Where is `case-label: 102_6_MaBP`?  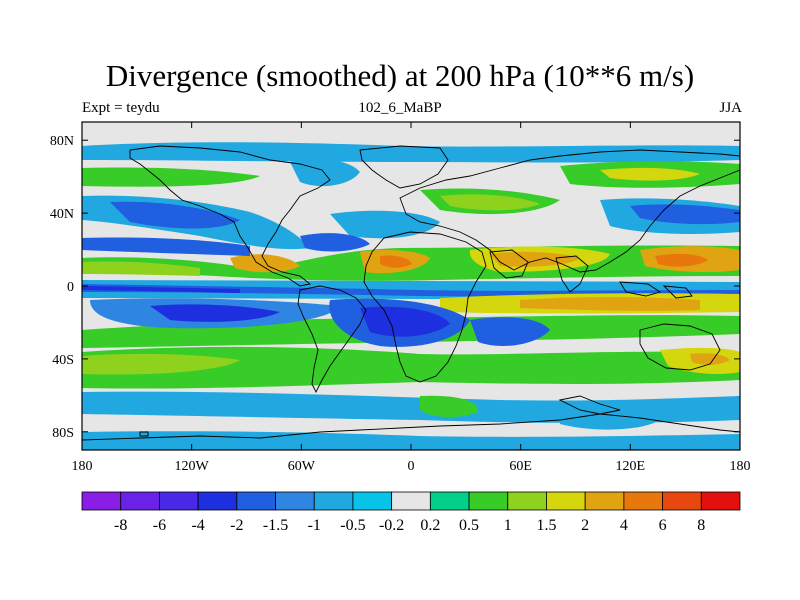 case-label: 102_6_MaBP is located at coordinates (400, 108).